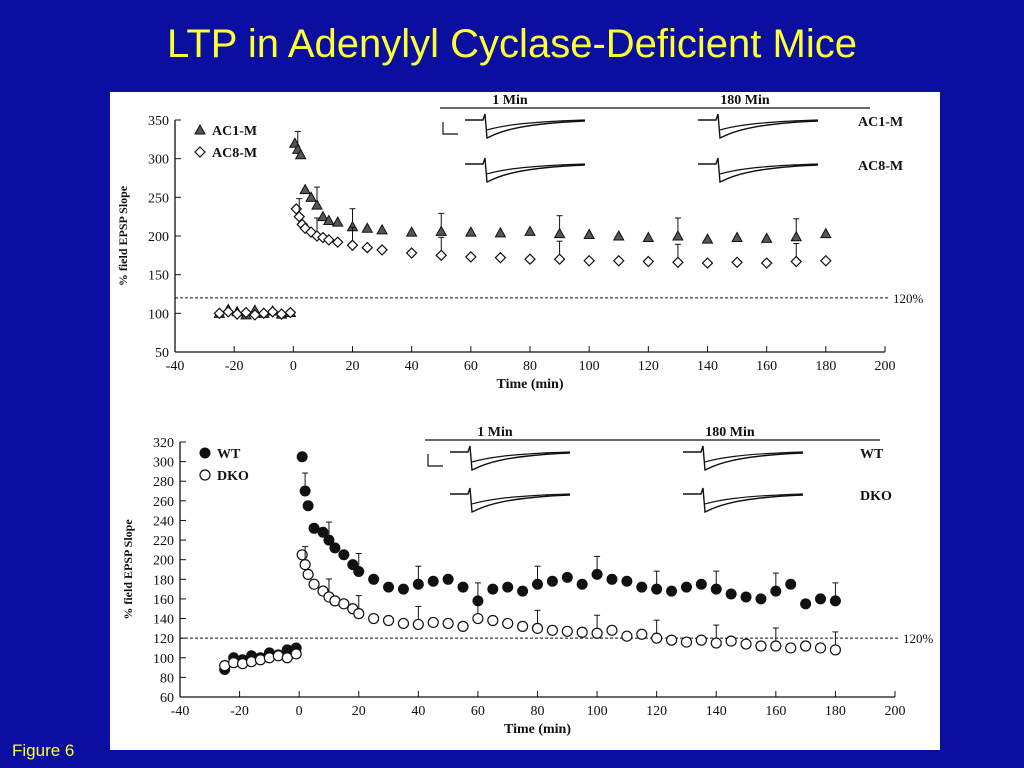 Image resolution: width=1024 pixels, height=768 pixels. What do you see at coordinates (656, 711) in the screenshot?
I see `x-tick-label: 120` at bounding box center [656, 711].